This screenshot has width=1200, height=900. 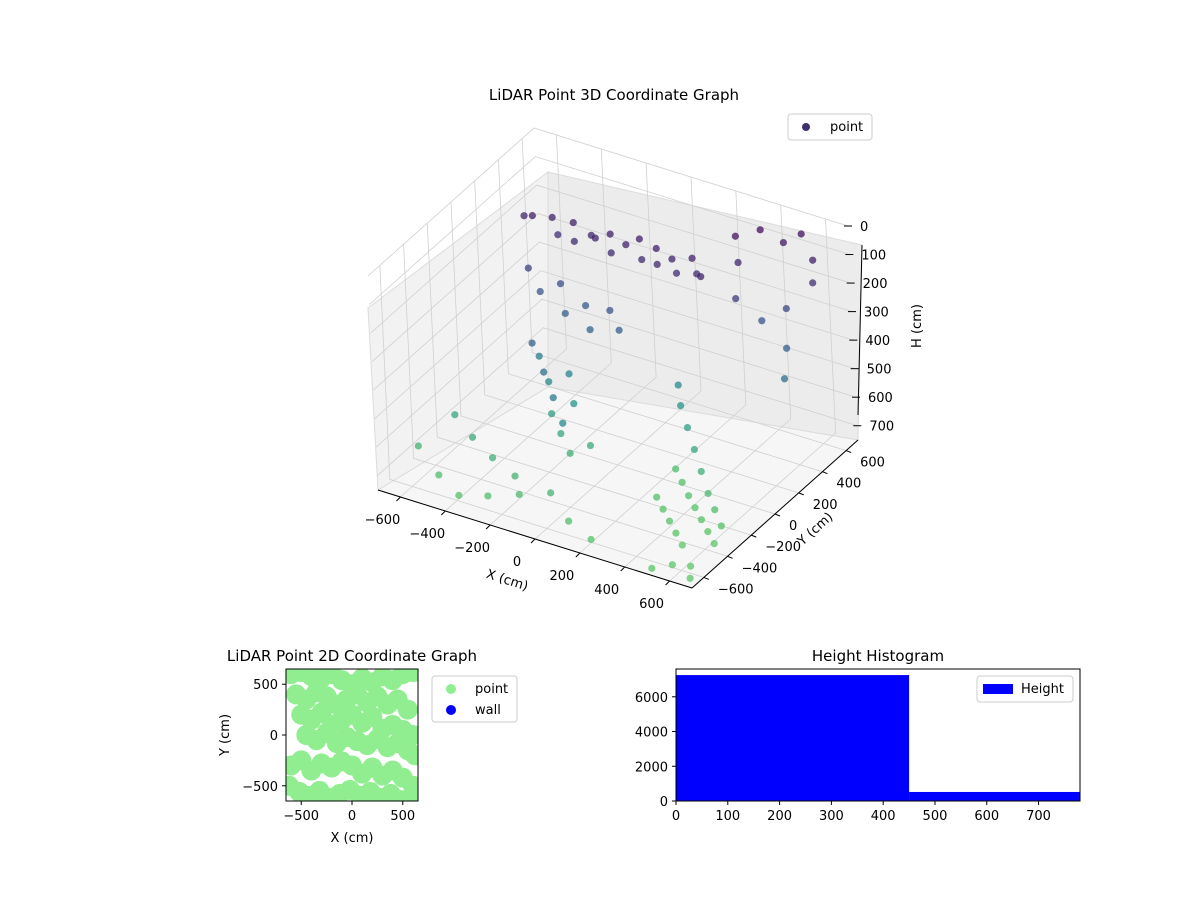 I want to click on chart-3d-title: LiDAR Point 3D Coordinate Graph, so click(x=614, y=95).